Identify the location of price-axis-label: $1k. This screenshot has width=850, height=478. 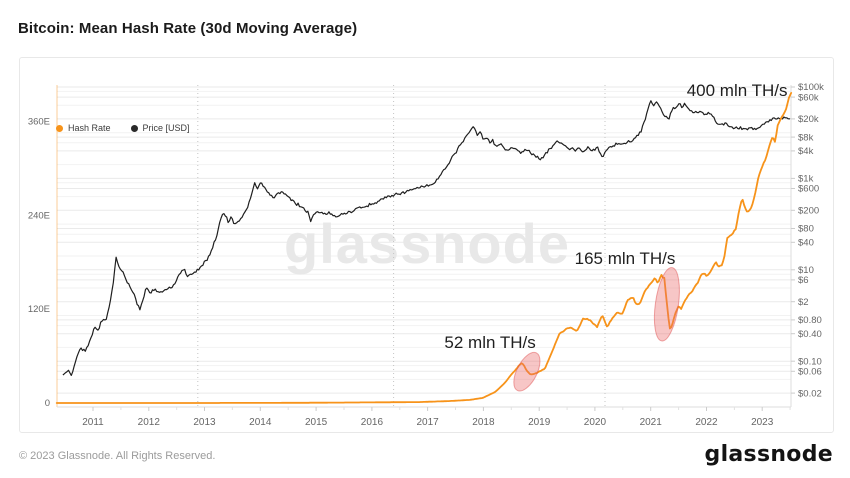
(806, 179).